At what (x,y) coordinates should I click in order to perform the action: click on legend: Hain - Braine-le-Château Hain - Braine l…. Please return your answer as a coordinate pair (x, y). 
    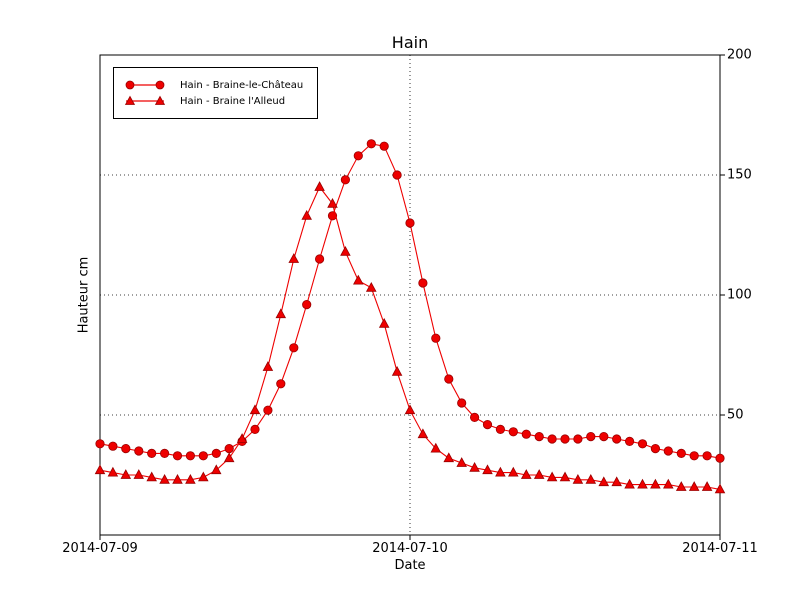
    Looking at the image, I should click on (216, 93).